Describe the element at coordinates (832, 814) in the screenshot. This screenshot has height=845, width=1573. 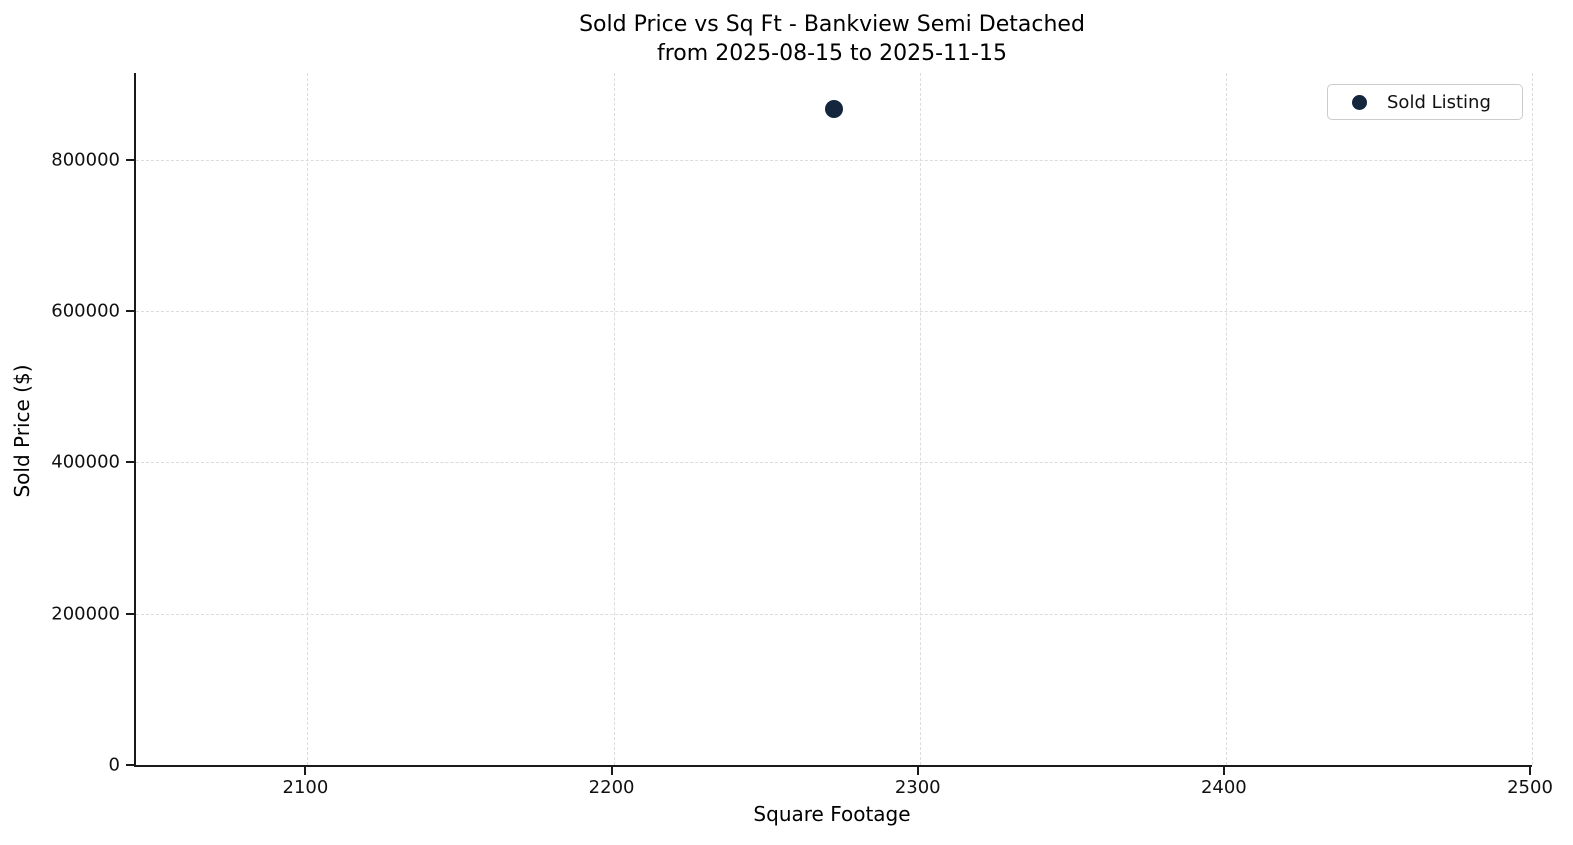
I see `x-axis-label: Square Footage` at that location.